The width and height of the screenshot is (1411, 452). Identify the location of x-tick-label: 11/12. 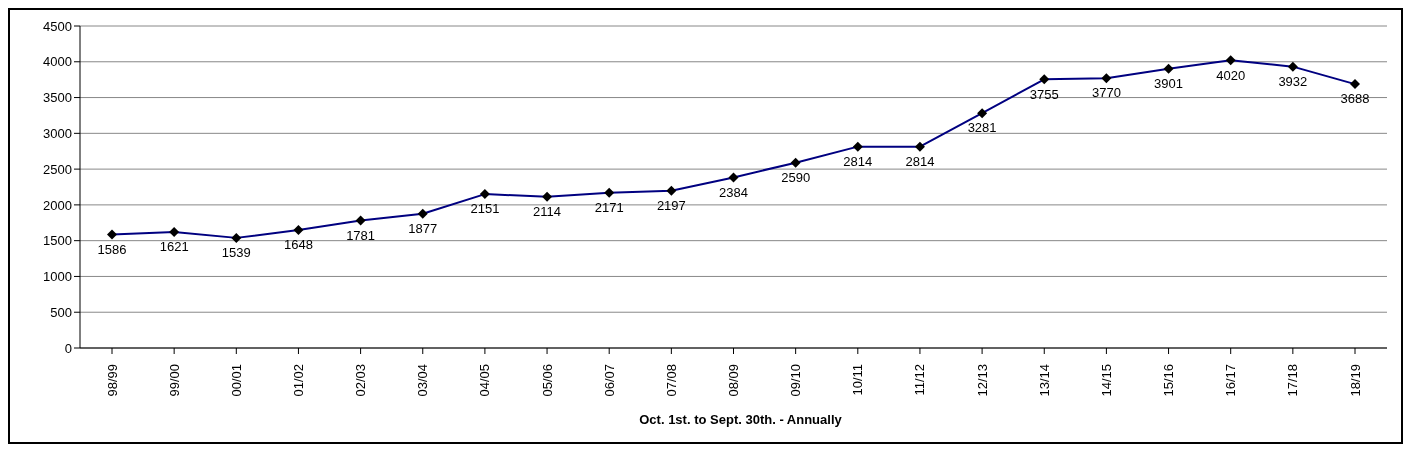
(920, 380).